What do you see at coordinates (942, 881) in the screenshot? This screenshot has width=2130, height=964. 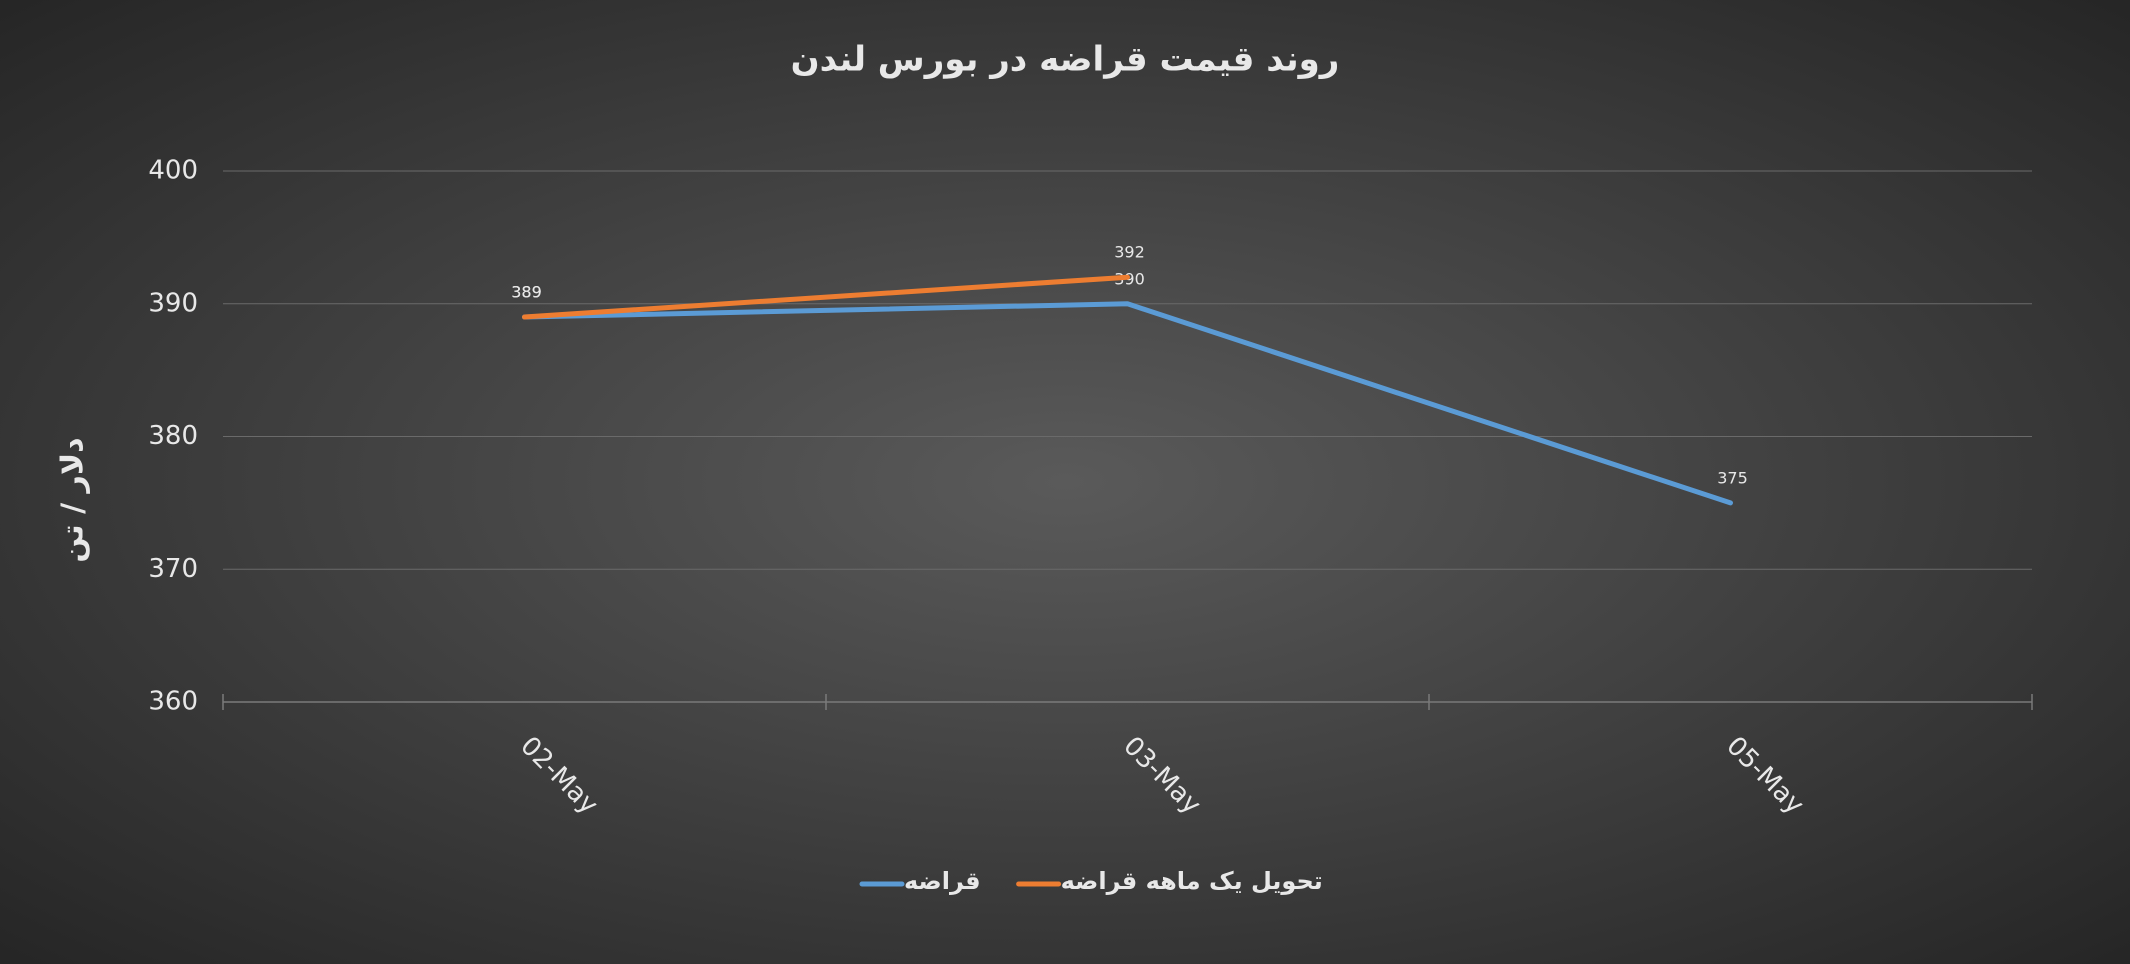 I see `legend-label: قراضه` at bounding box center [942, 881].